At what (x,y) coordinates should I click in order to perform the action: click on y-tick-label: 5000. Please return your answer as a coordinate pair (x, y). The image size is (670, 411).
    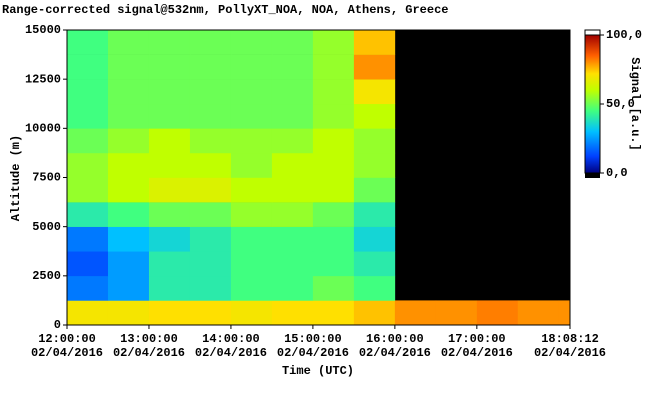
    Looking at the image, I should click on (46, 227).